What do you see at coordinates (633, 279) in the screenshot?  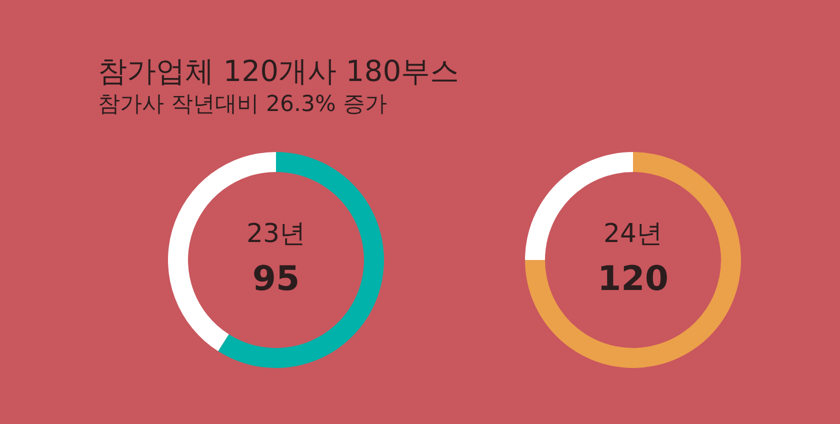 I see `text: 120` at bounding box center [633, 279].